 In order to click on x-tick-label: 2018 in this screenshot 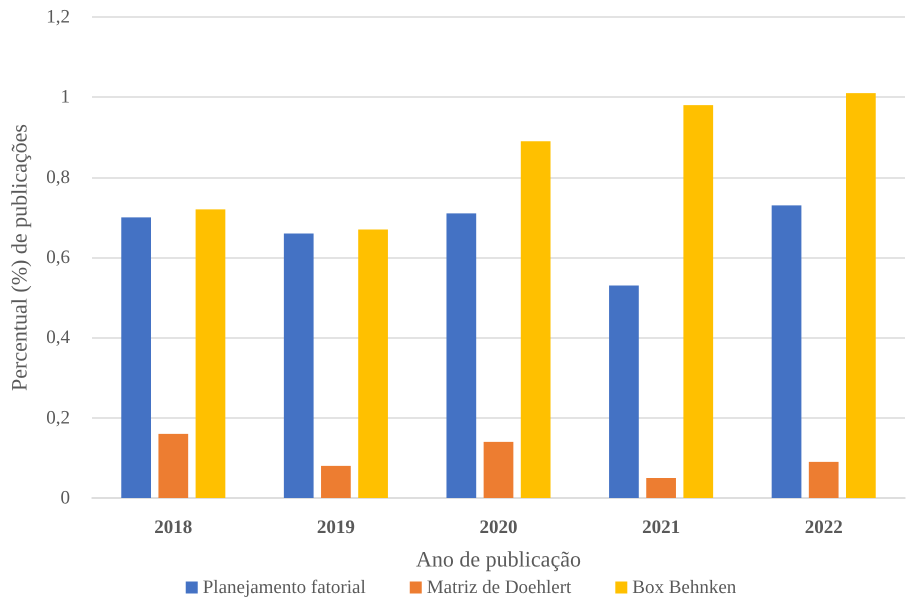, I will do `click(173, 527)`.